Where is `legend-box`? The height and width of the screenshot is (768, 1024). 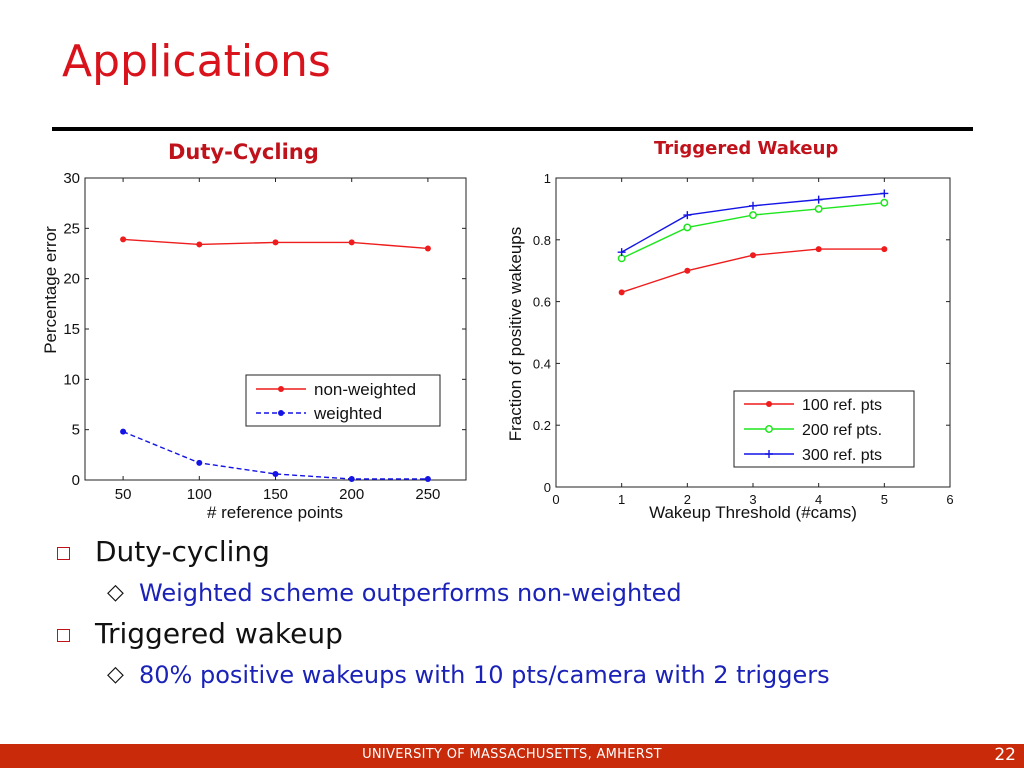 legend-box is located at coordinates (343, 400).